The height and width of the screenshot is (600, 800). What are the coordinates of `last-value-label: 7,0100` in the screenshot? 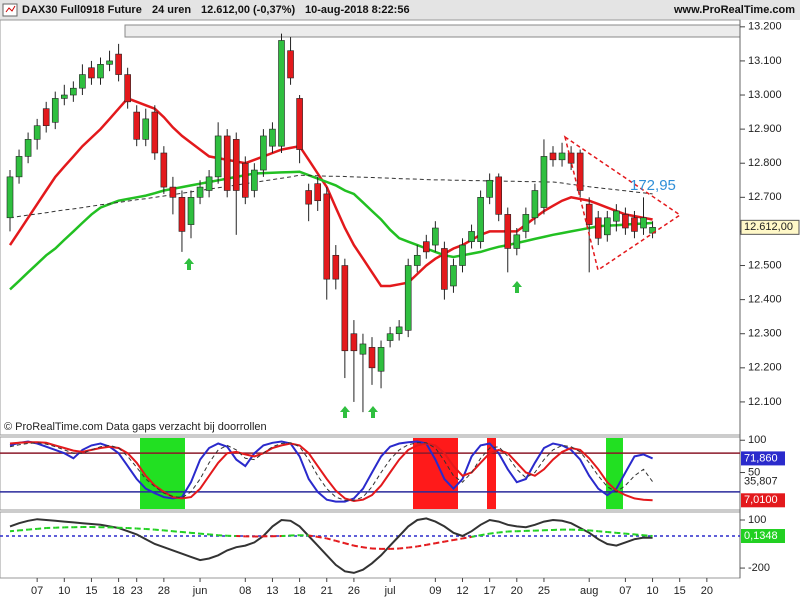 It's located at (761, 500).